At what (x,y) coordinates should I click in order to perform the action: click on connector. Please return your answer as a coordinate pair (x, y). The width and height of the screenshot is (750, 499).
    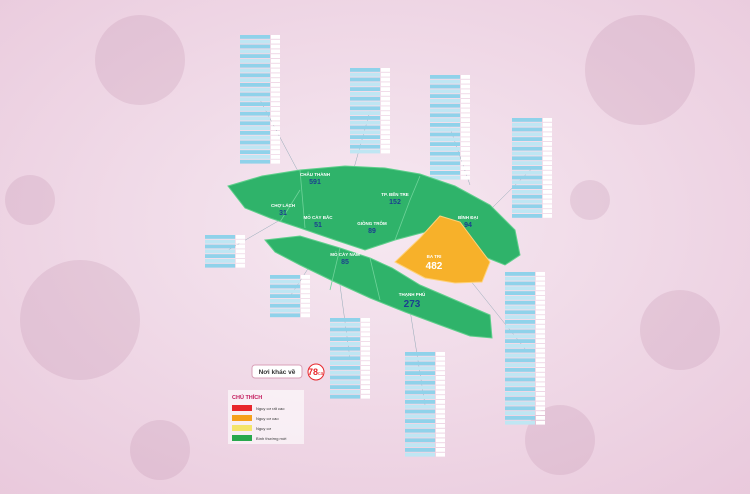
    Looking at the image, I should click on (460, 156).